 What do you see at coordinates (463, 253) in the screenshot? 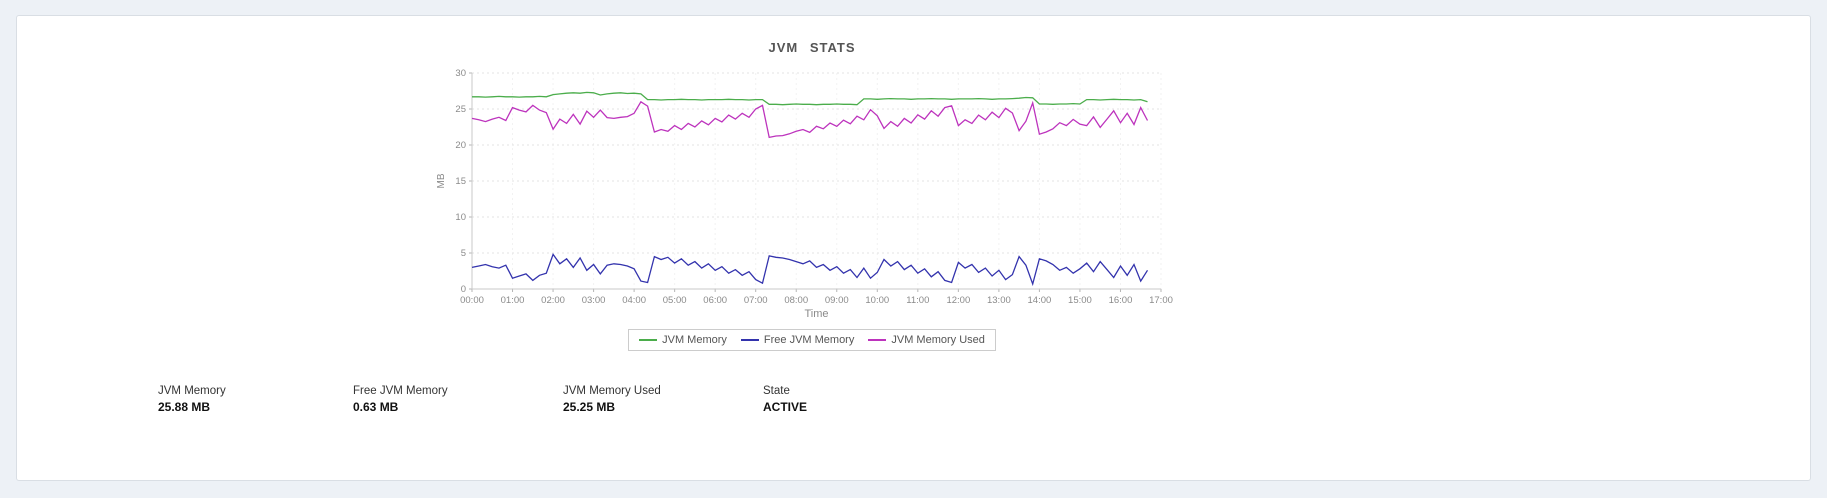
I see `svg-text: 5` at bounding box center [463, 253].